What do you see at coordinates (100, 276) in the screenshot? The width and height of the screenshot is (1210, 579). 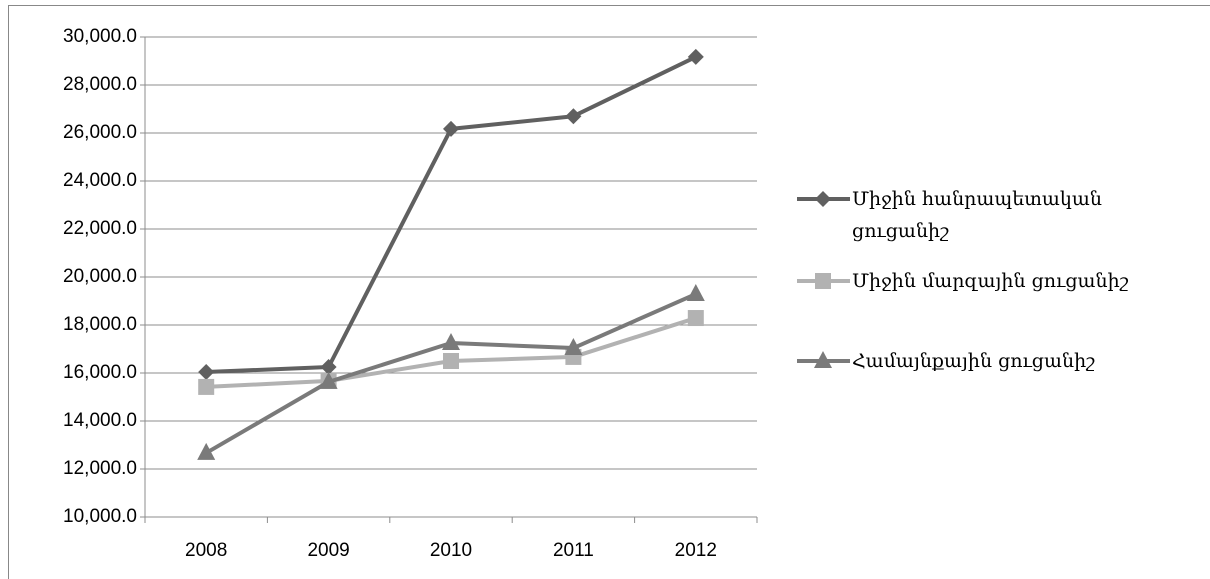 I see `y-tick-label: 20,000.0` at bounding box center [100, 276].